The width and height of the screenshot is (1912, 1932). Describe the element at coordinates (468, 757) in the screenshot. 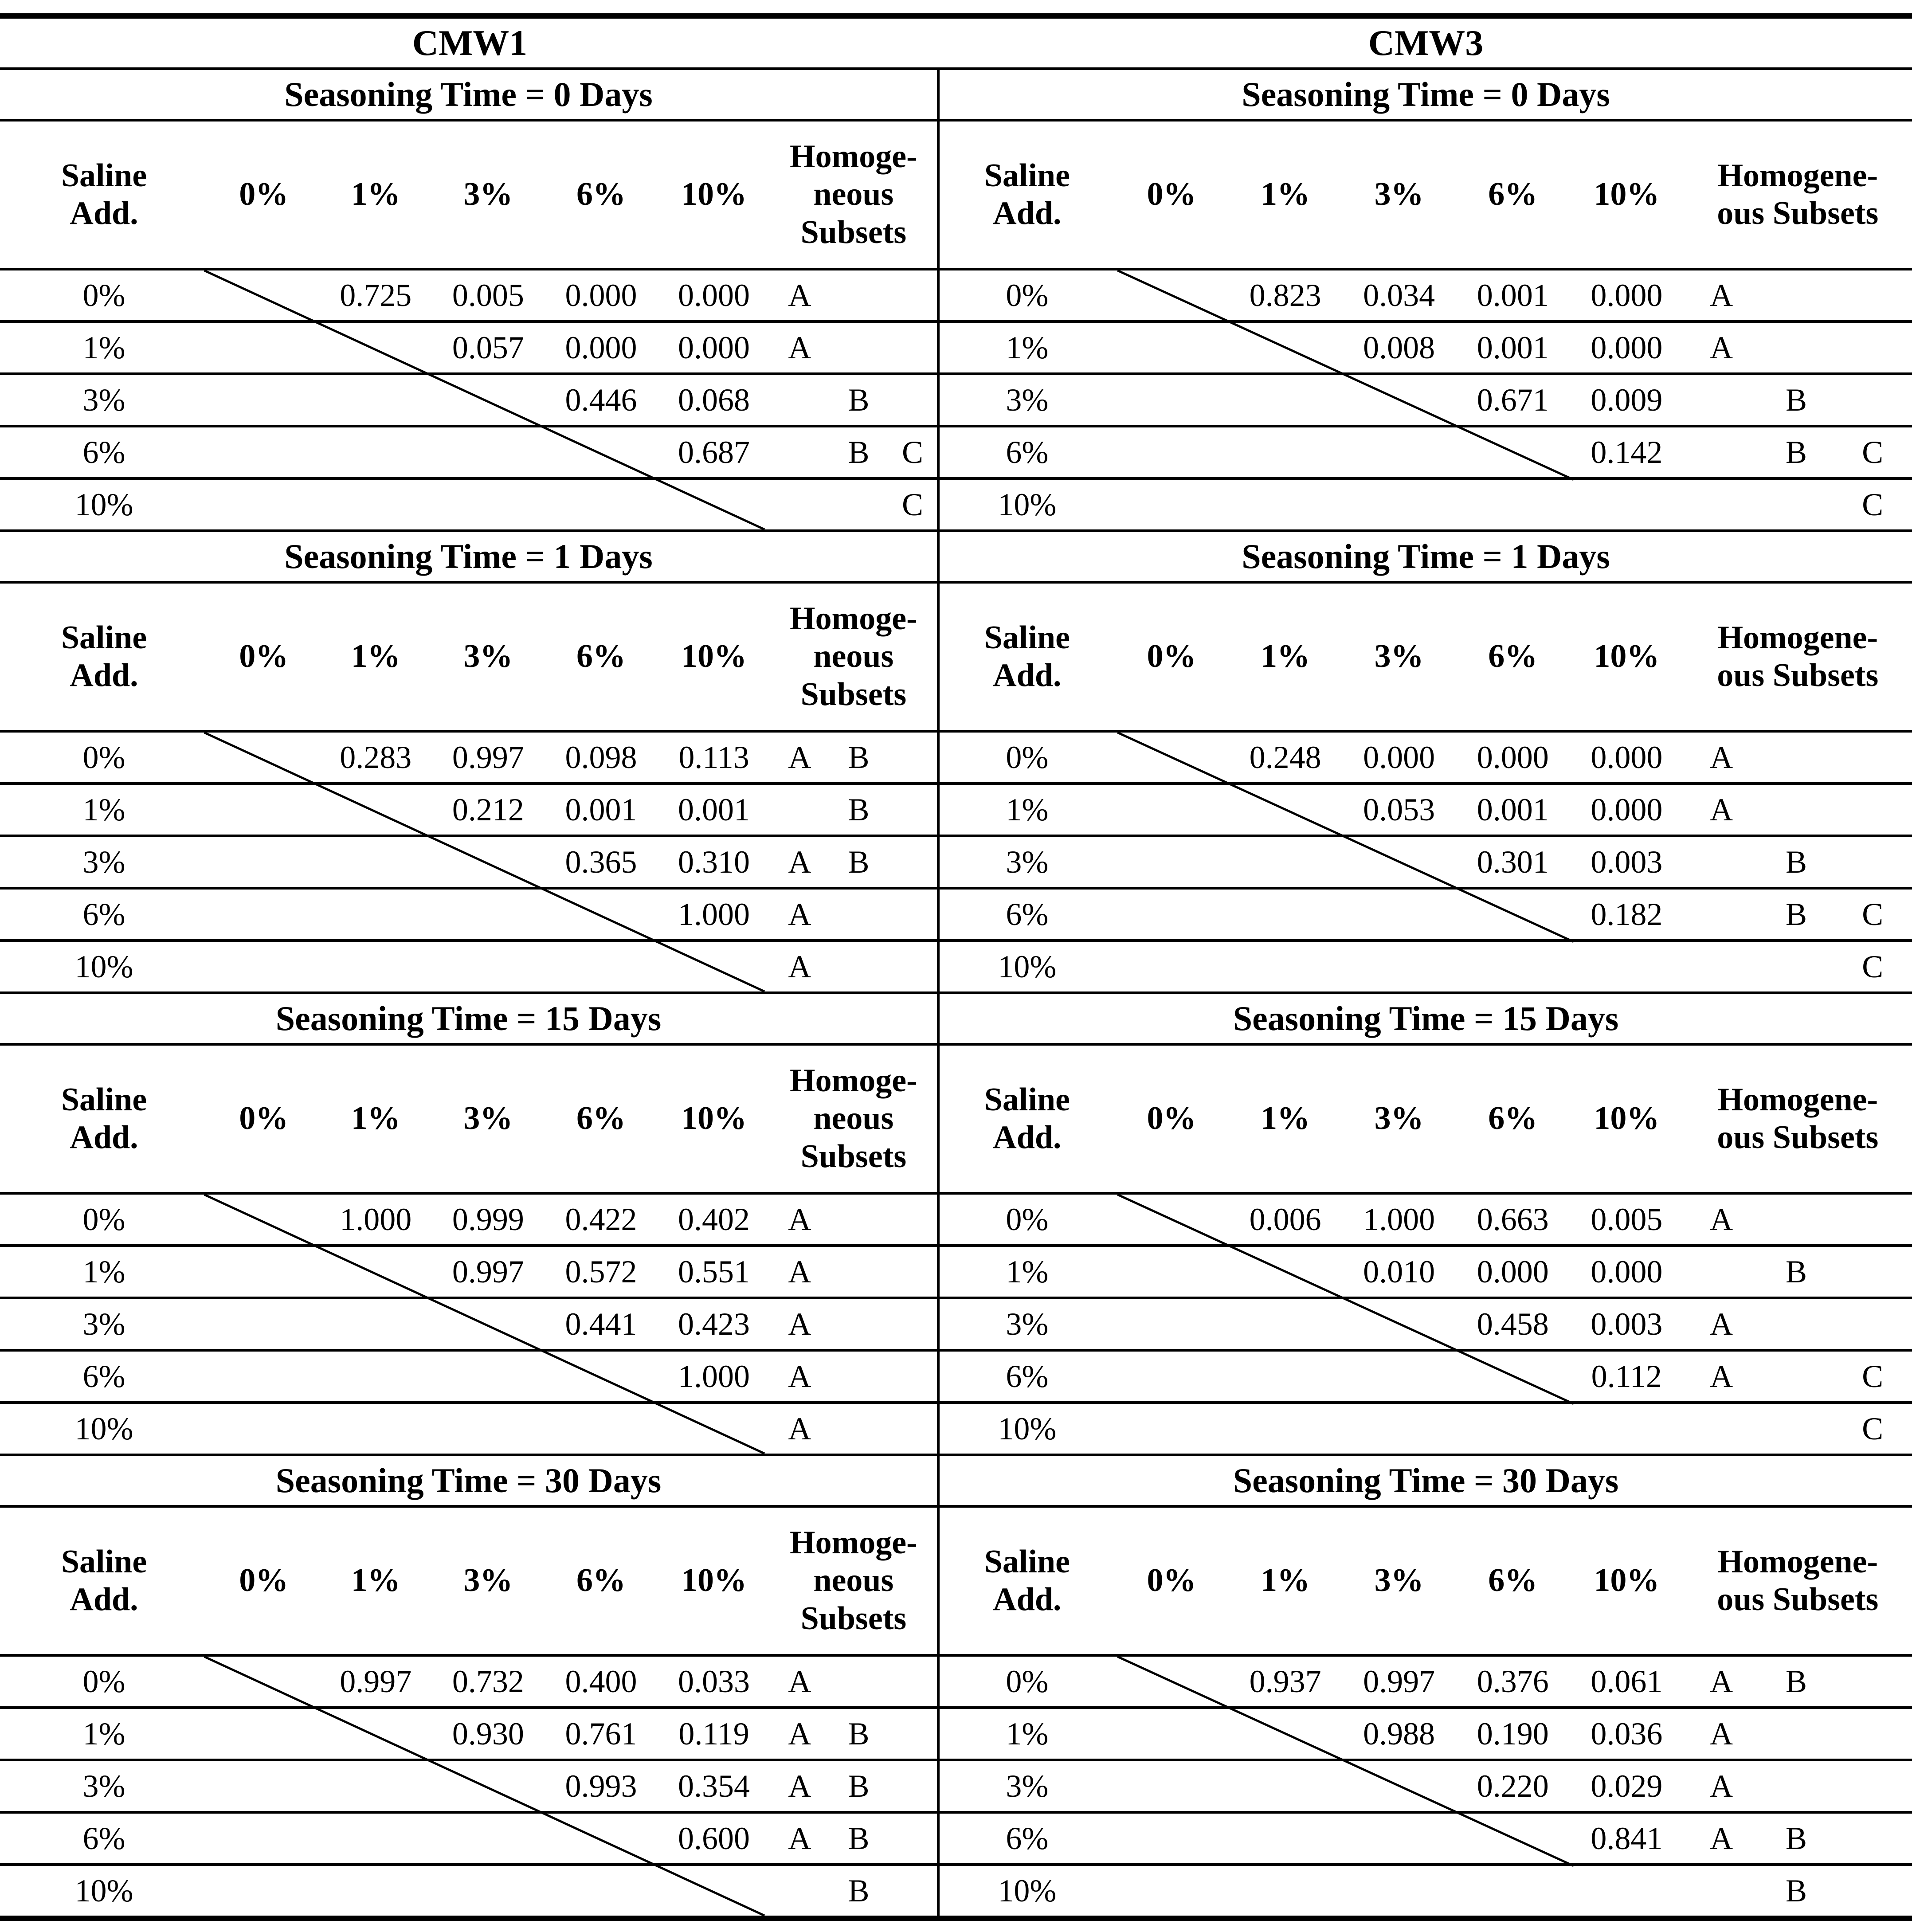

I see `table-row: 0% 0.283 0.997 0.098 0.113 A B` at that location.